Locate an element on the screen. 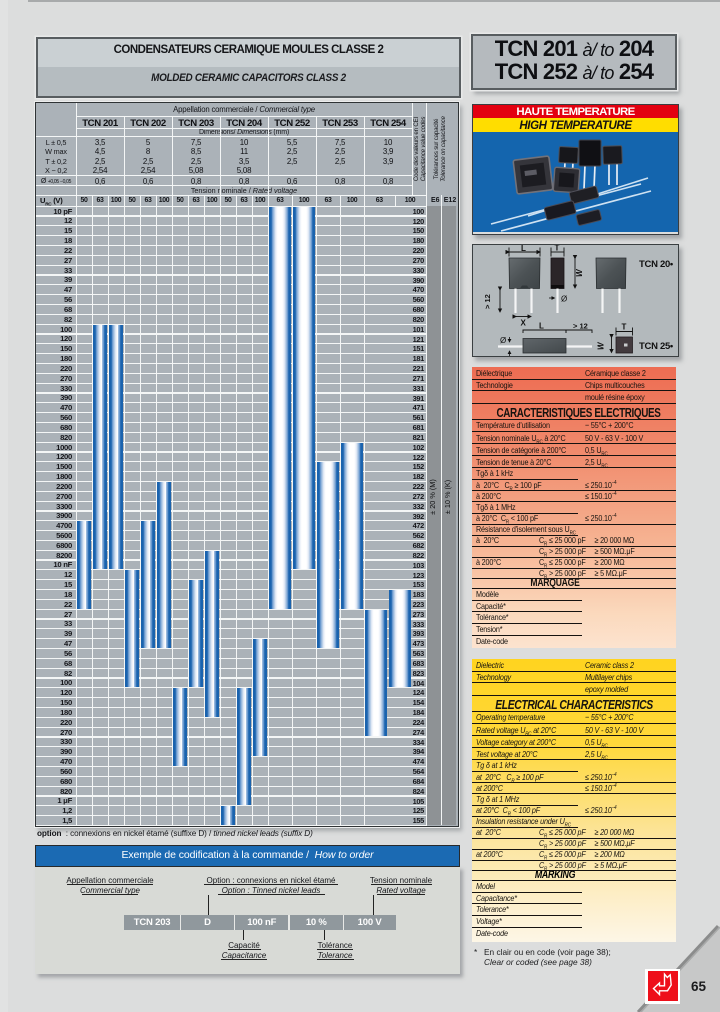 Image resolution: width=720 pixels, height=1012 pixels. svg-text: X is located at coordinates (524, 323).